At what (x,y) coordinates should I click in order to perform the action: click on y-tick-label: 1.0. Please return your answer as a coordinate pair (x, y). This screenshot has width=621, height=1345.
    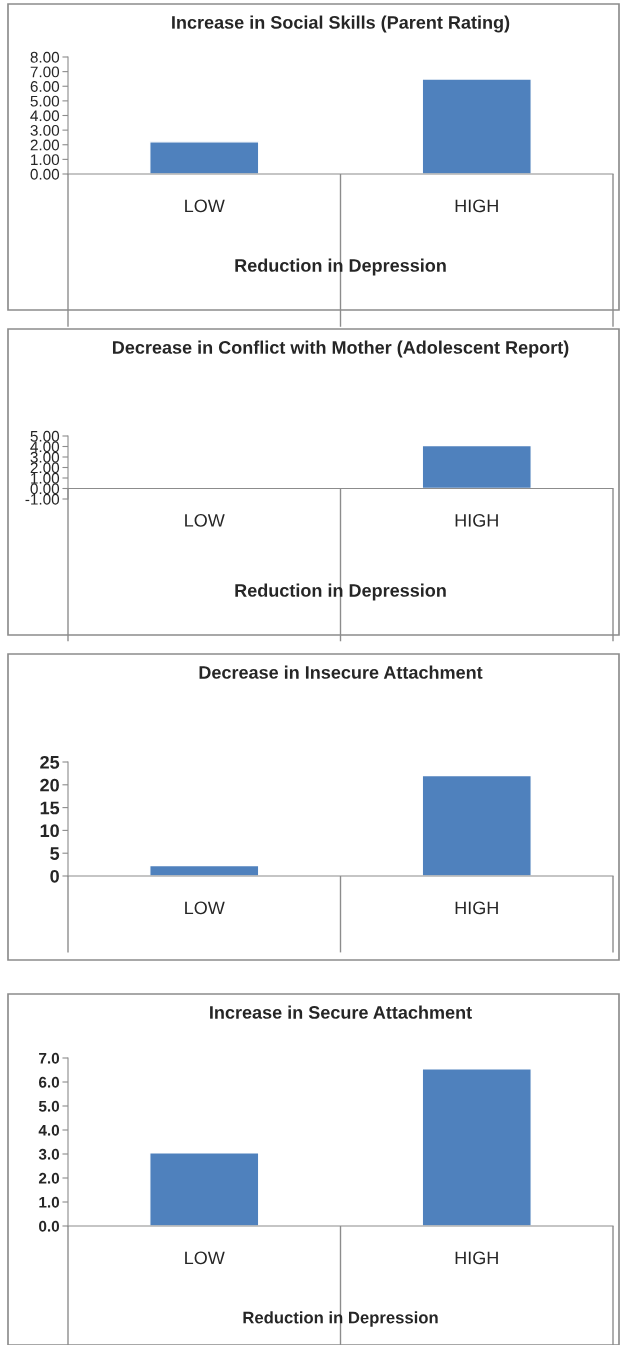
    Looking at the image, I should click on (49, 1202).